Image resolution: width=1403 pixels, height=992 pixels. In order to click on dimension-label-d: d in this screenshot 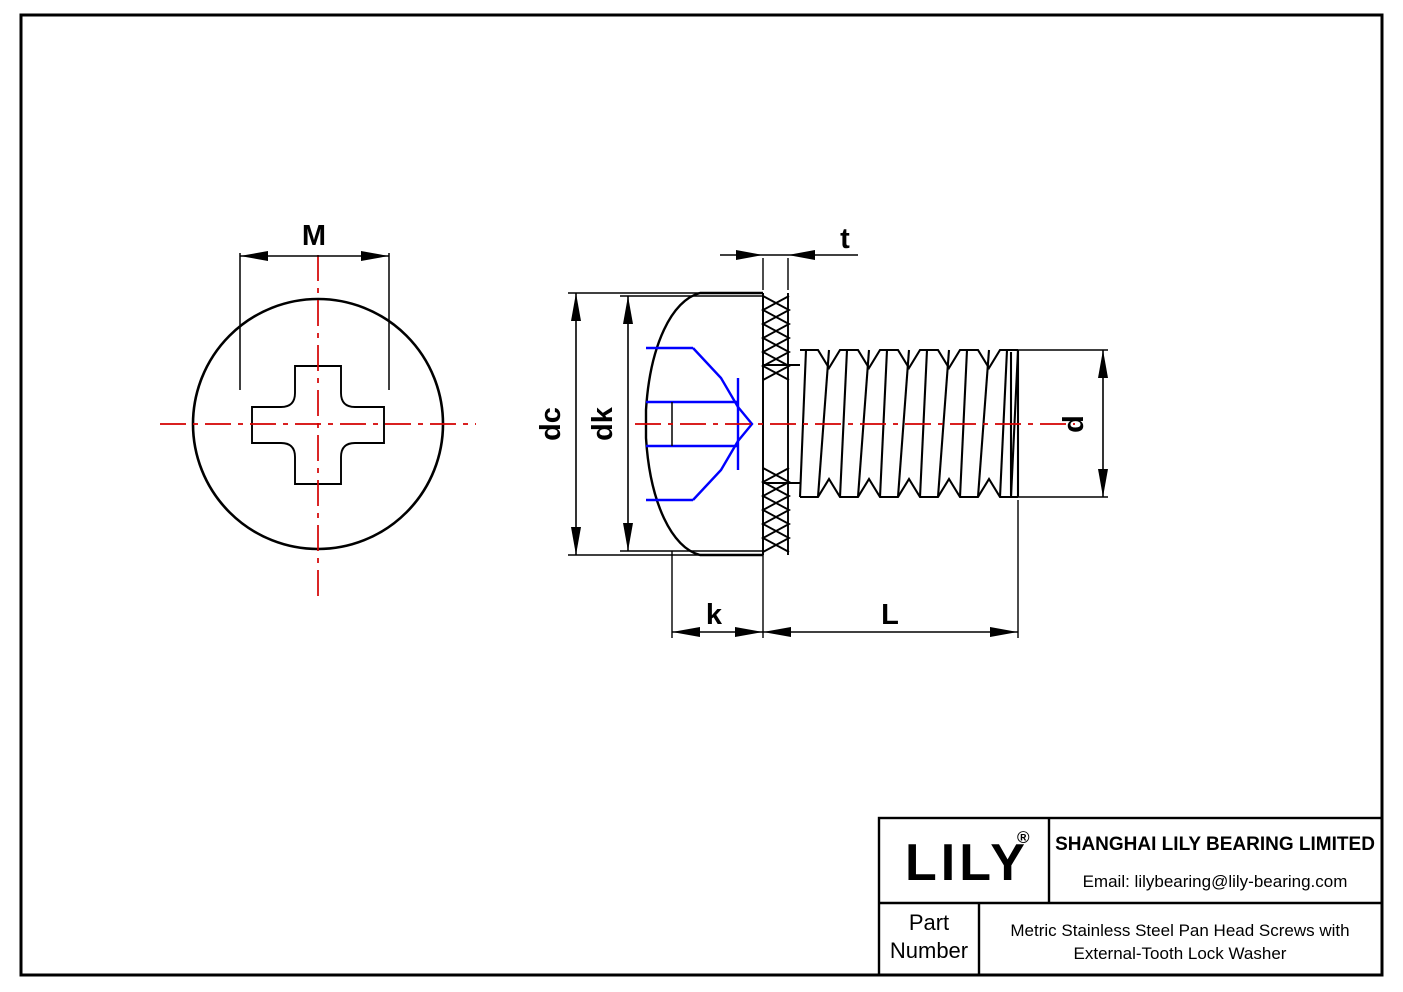, I will do `click(1074, 424)`.